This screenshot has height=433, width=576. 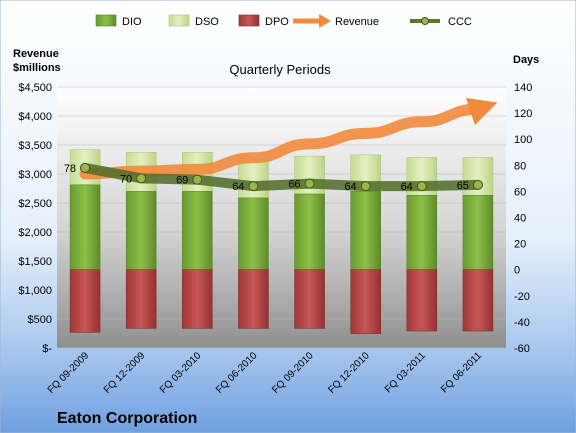 What do you see at coordinates (523, 114) in the screenshot?
I see `right-tick-label: 120` at bounding box center [523, 114].